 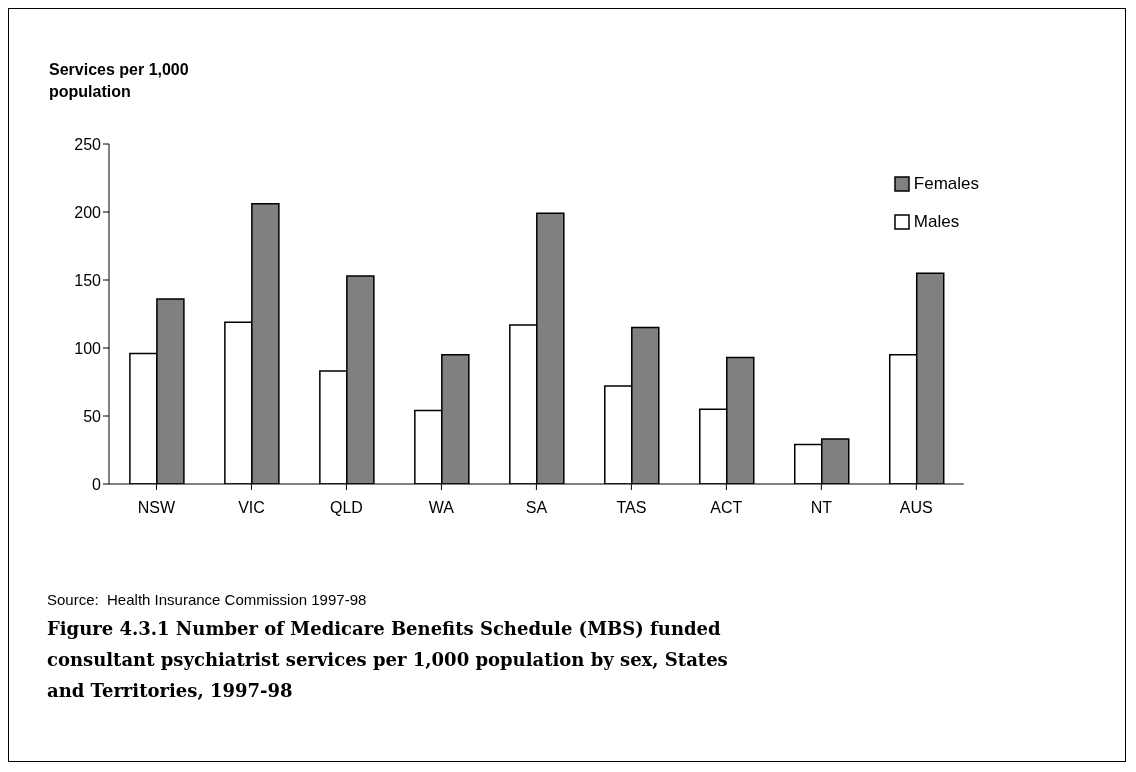 I want to click on x-tick-label: WA, so click(x=441, y=508).